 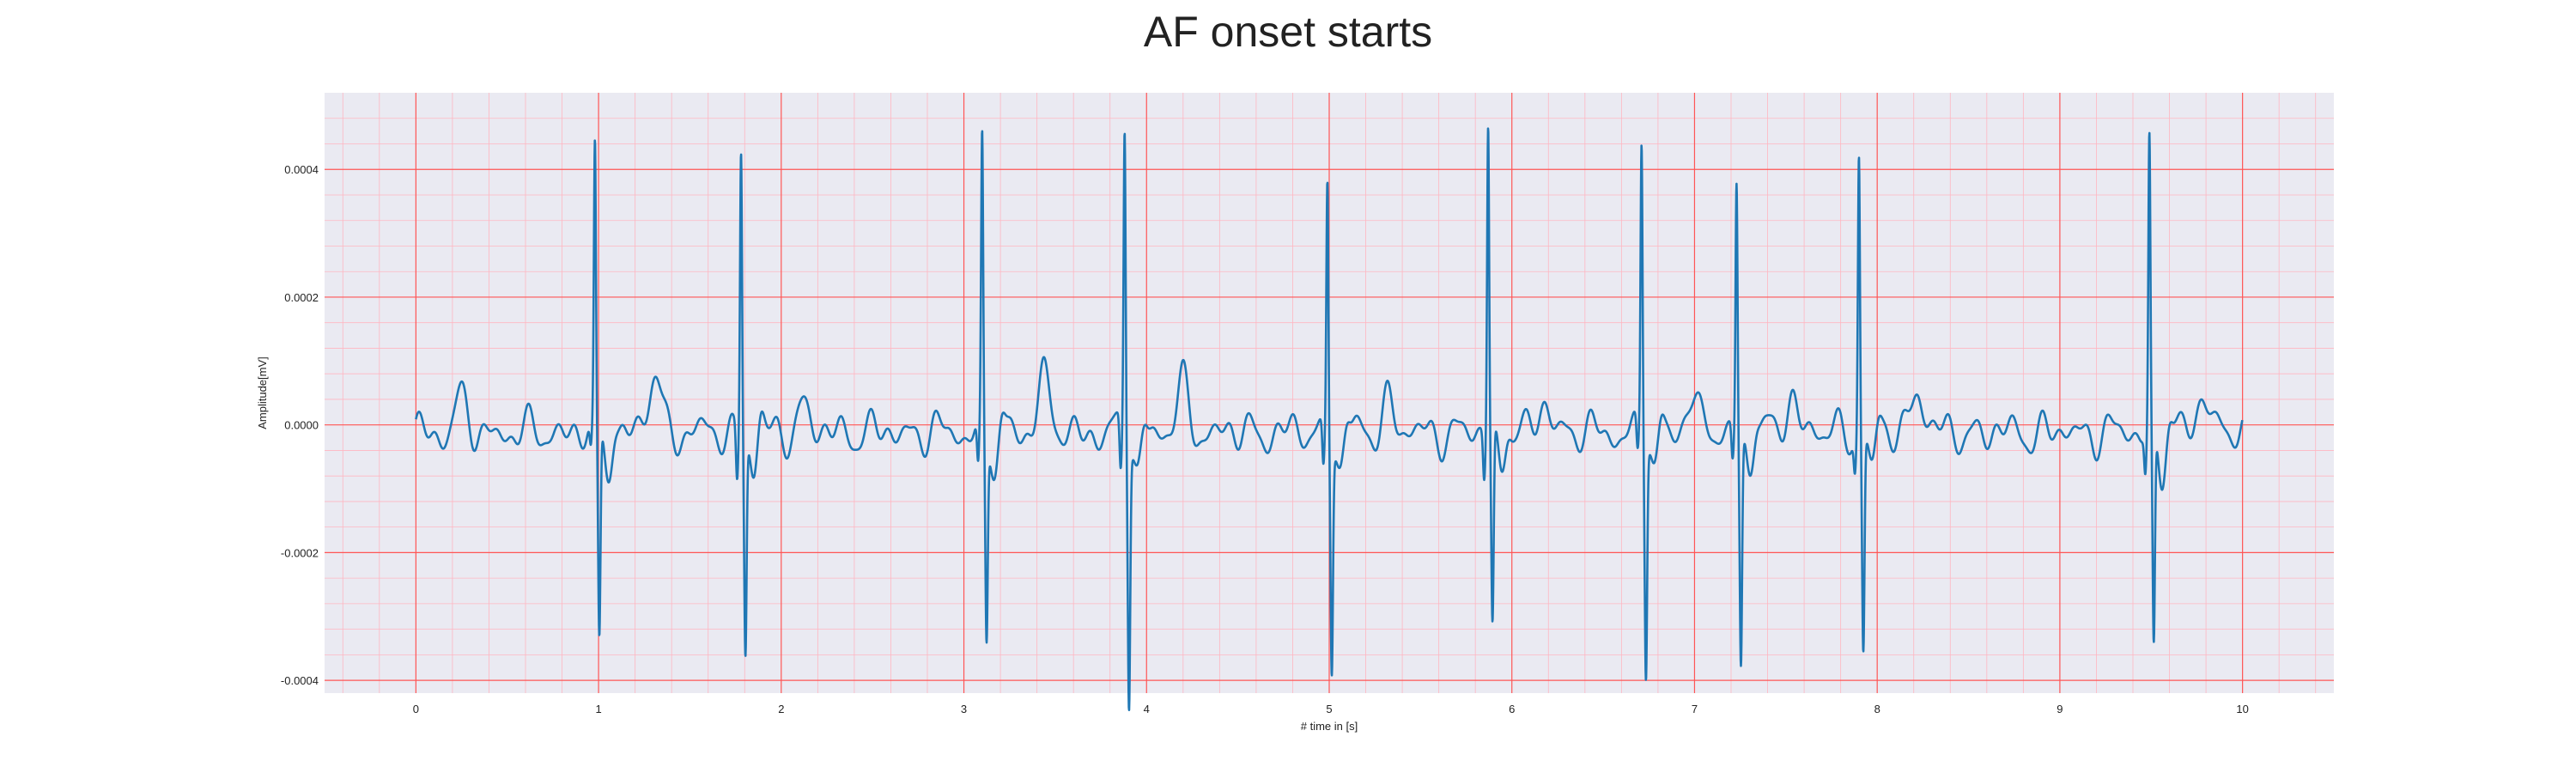 I want to click on x-tick-label: 5, so click(x=1329, y=709).